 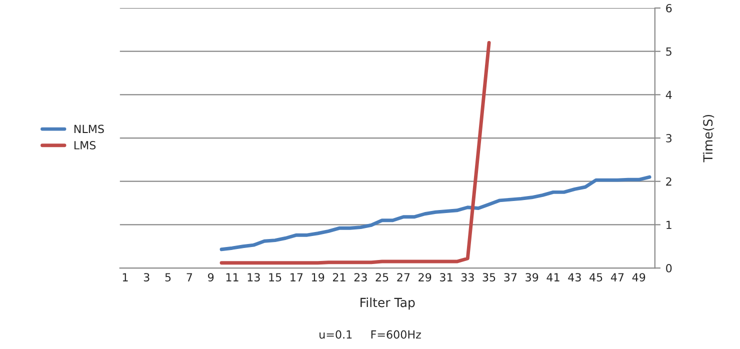 What do you see at coordinates (275, 277) in the screenshot?
I see `x-tick-label: 15` at bounding box center [275, 277].